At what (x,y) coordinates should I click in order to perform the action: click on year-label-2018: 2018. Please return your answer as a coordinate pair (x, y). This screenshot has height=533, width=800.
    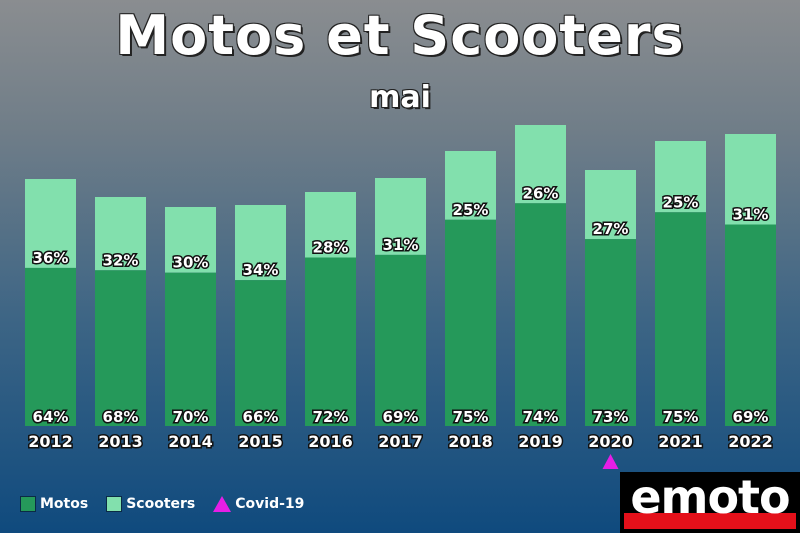
    Looking at the image, I should click on (470, 441).